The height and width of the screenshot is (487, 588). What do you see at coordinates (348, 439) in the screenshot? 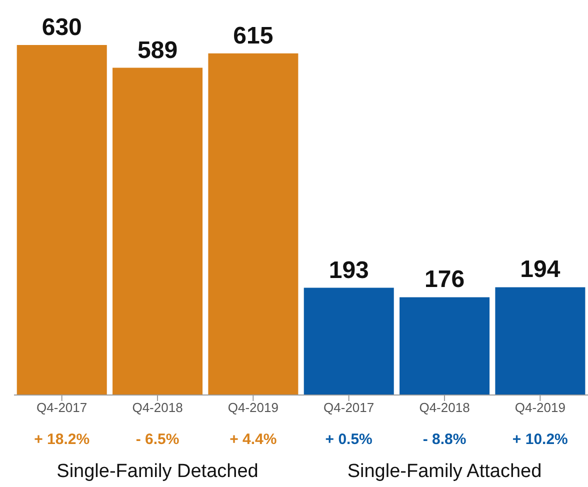
I see `text: + 0.5%` at bounding box center [348, 439].